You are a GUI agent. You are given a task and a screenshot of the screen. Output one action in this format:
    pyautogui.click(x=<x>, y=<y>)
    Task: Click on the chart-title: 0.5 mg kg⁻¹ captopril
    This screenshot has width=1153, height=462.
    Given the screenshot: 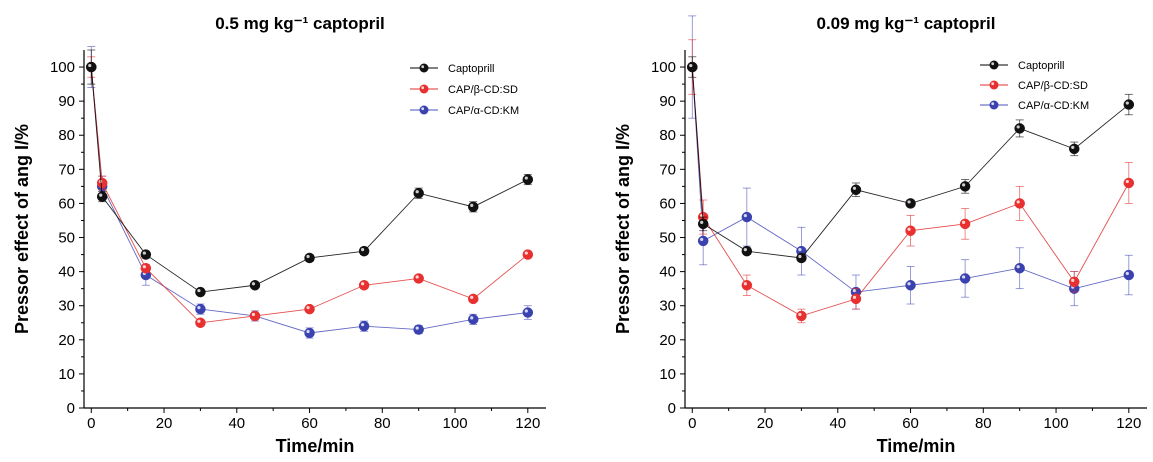 What is the action you would take?
    pyautogui.click(x=300, y=23)
    